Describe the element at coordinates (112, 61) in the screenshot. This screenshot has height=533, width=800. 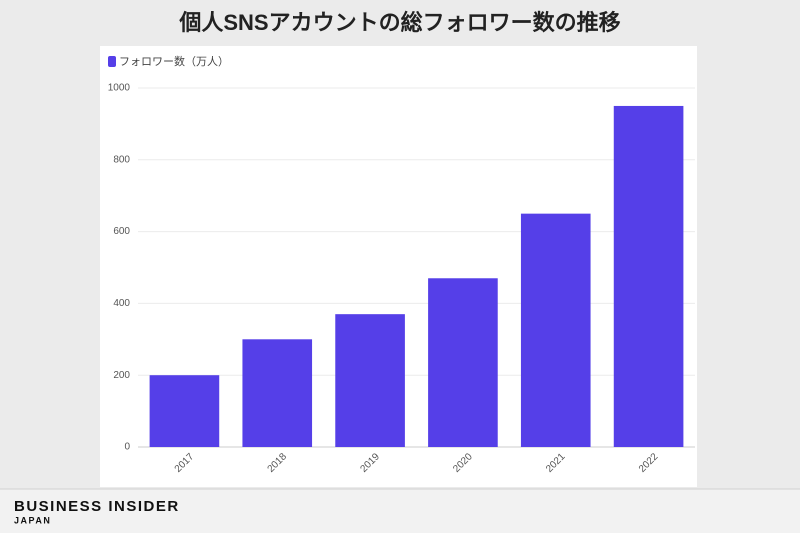
I see `legend-swatch` at that location.